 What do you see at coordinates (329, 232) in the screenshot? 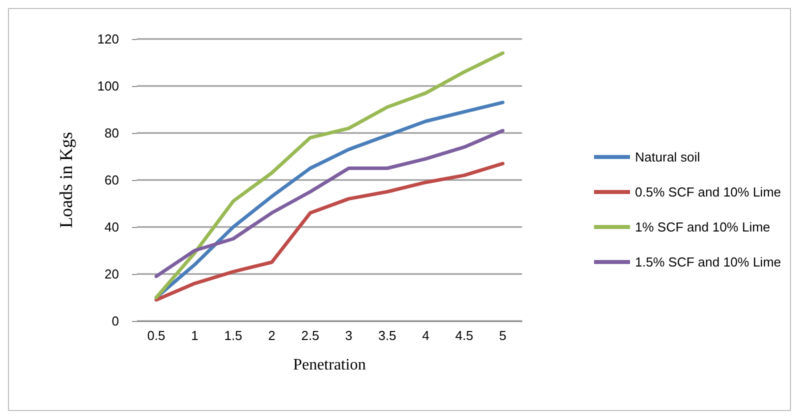
I see `line-series` at bounding box center [329, 232].